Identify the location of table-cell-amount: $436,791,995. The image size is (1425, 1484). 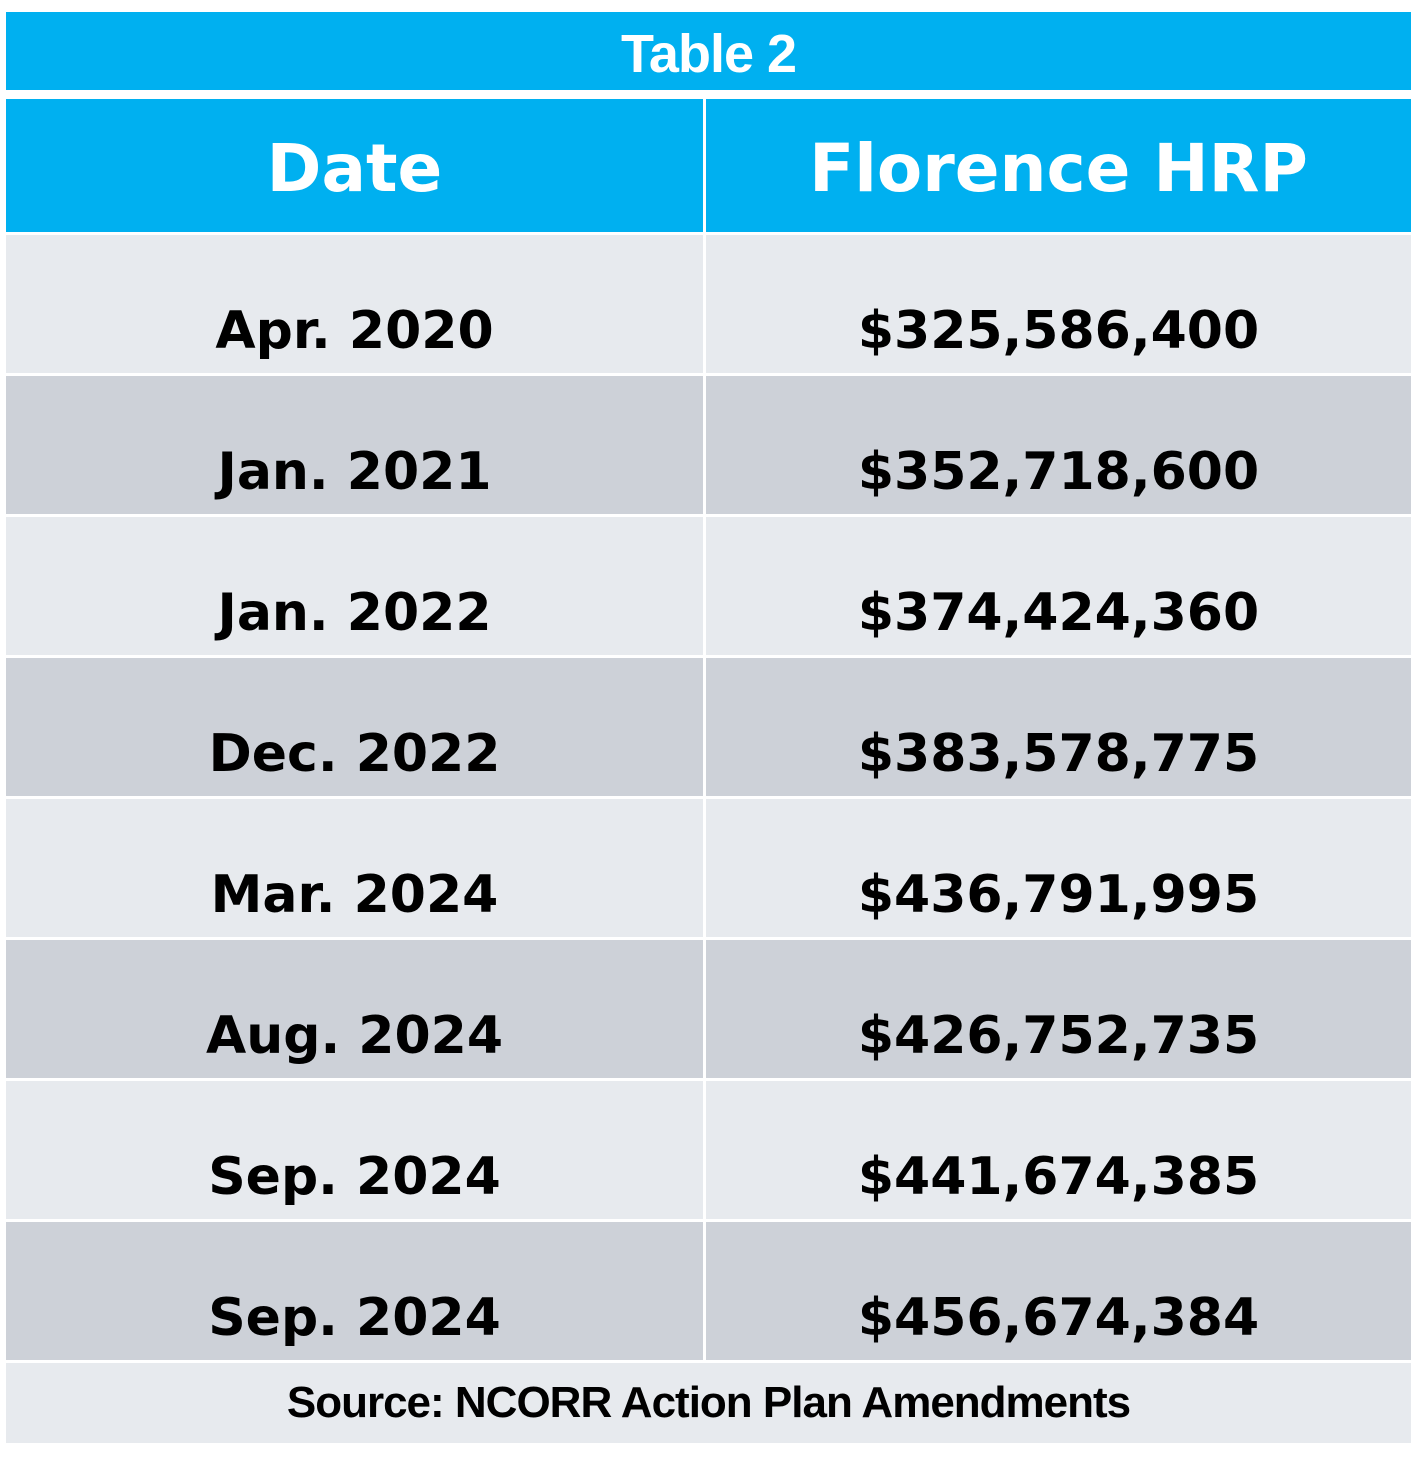
(1058, 869).